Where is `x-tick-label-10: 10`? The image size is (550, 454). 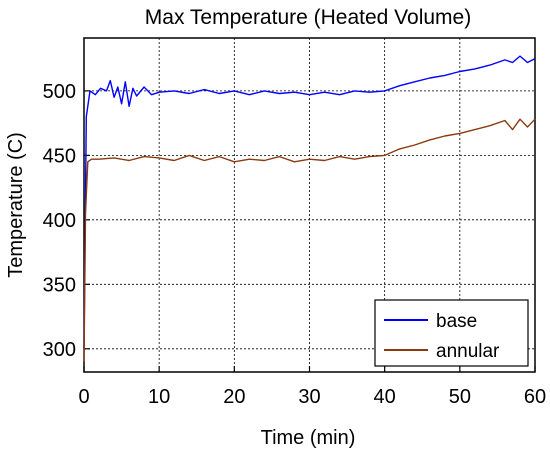
x-tick-label-10: 10 is located at coordinates (159, 397).